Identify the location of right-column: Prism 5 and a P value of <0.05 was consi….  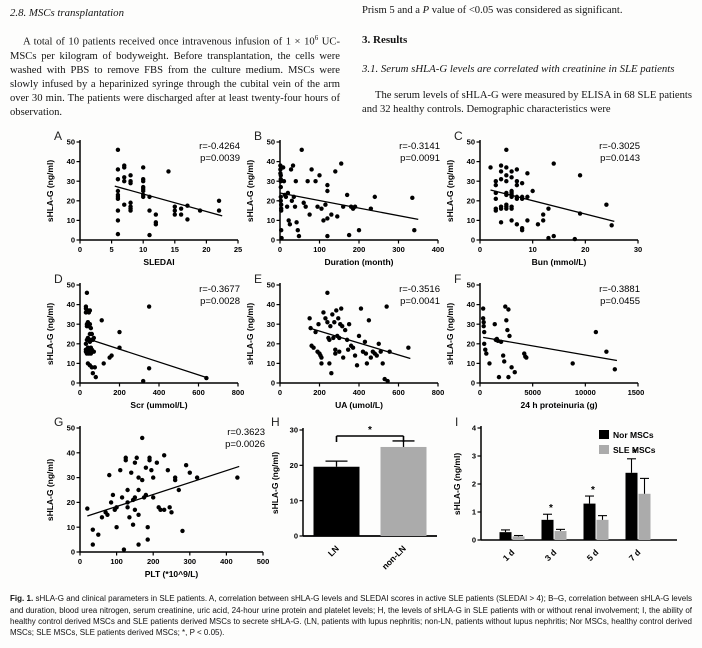
(527, 62).